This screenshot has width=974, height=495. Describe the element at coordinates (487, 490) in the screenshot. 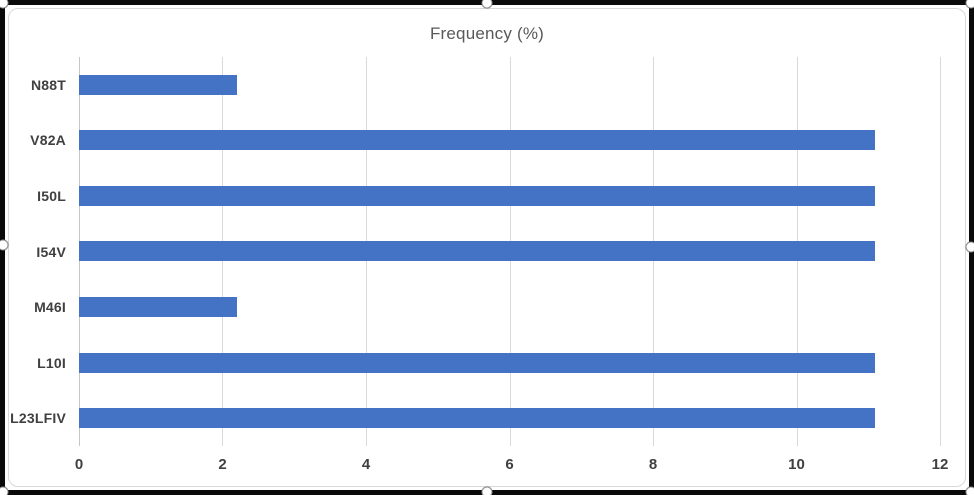

I see `selection-handle-bottom-center` at that location.